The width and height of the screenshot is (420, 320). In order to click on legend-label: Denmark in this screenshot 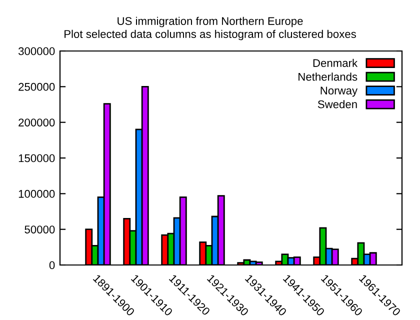, I will do `click(335, 62)`.